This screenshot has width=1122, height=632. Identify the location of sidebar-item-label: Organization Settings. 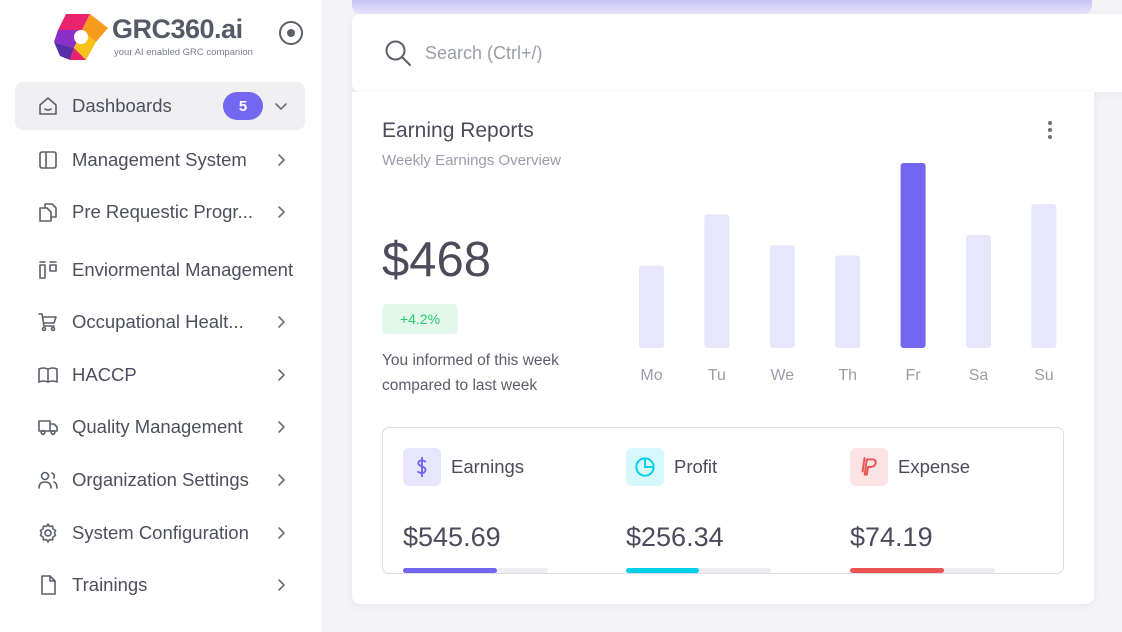
(160, 479).